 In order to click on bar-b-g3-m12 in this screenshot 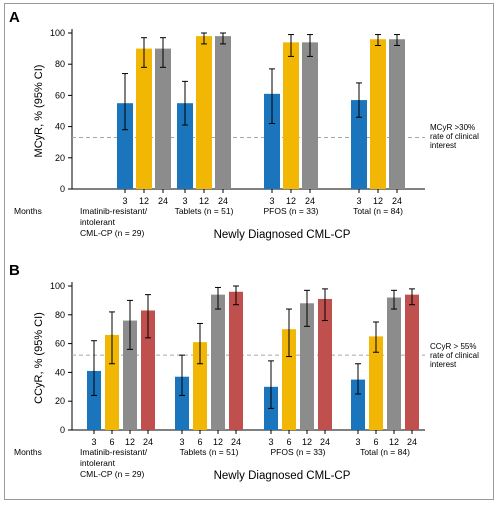, I will do `click(307, 366)`.